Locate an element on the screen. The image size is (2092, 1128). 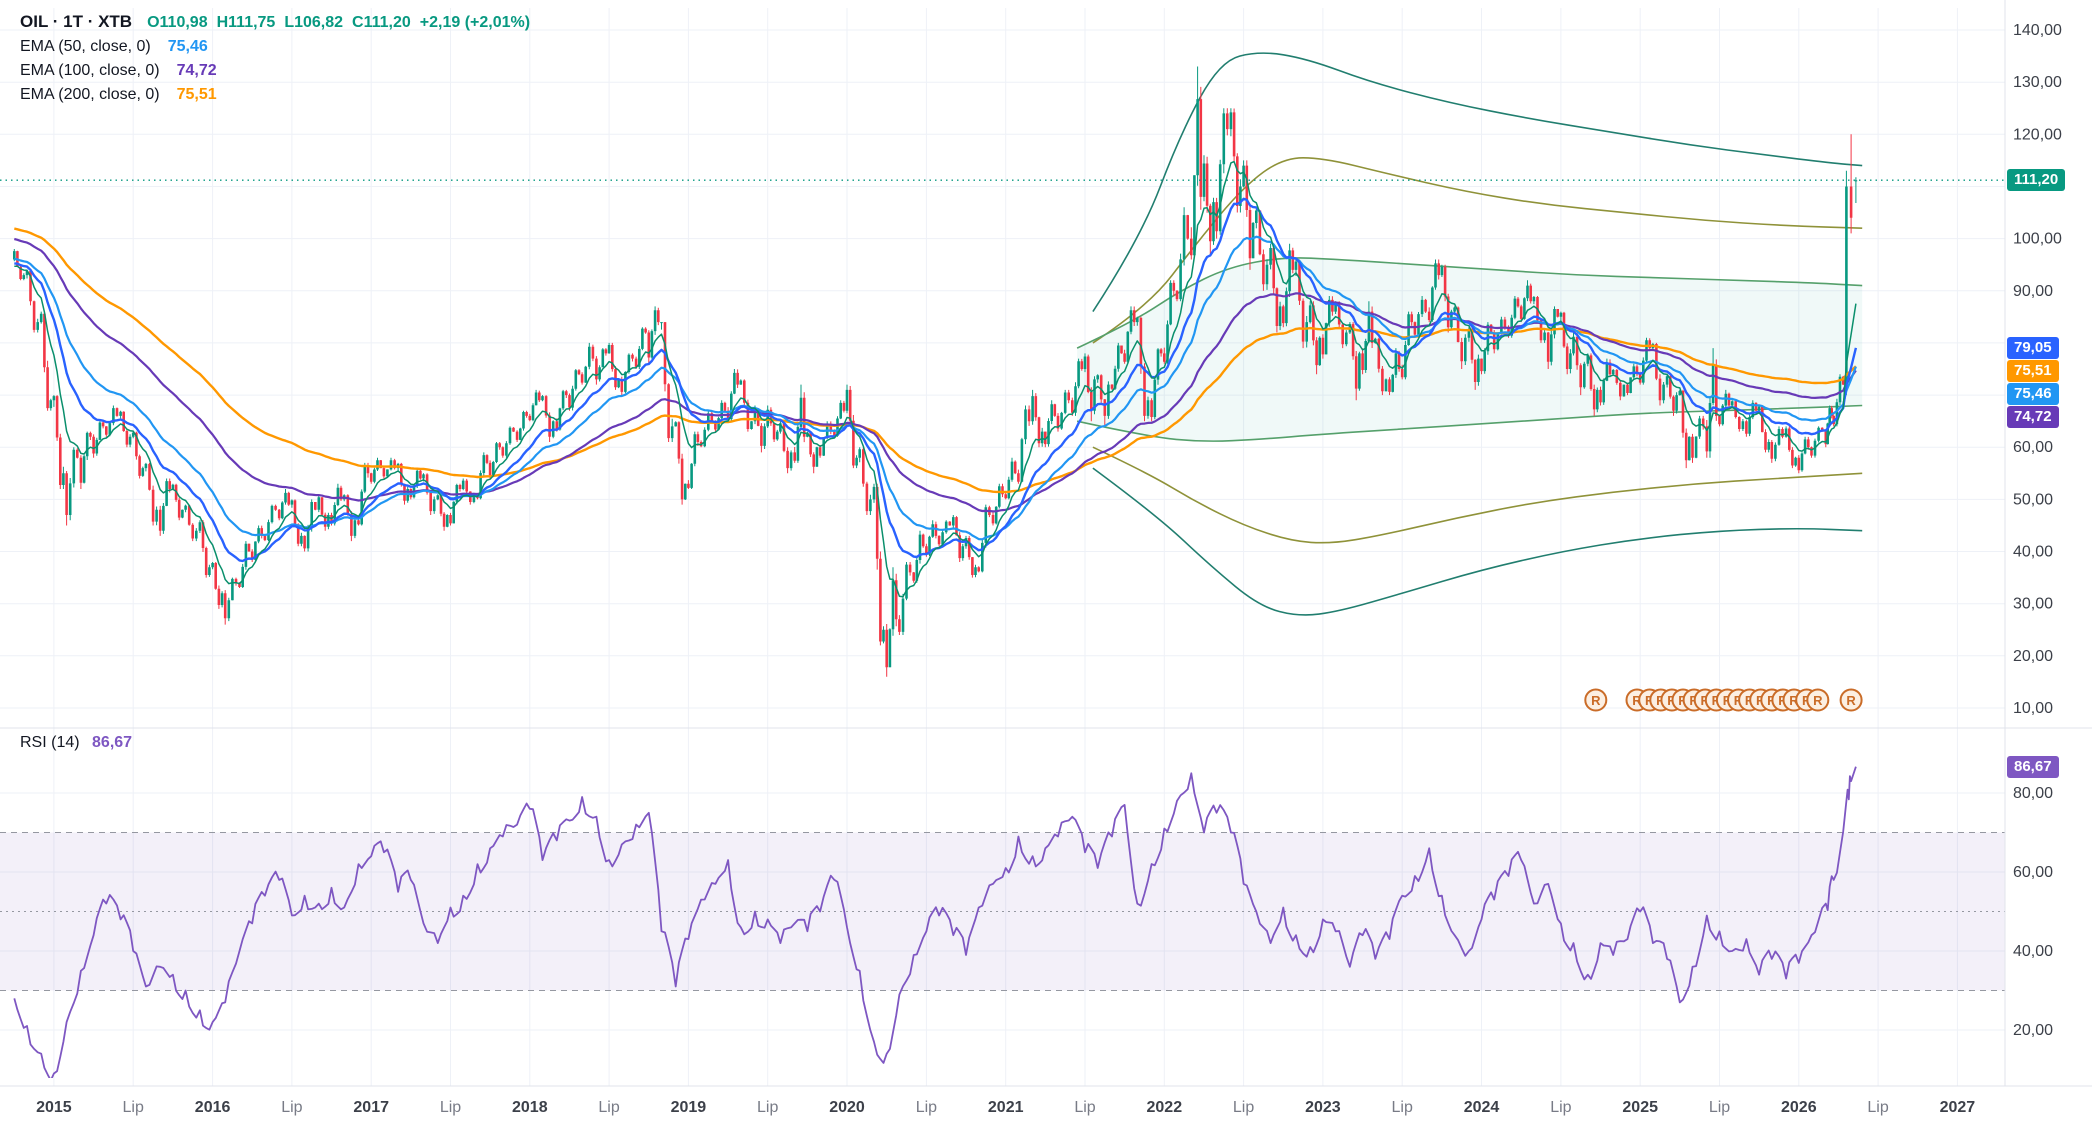
svg-text: 10,00 is located at coordinates (2033, 708).